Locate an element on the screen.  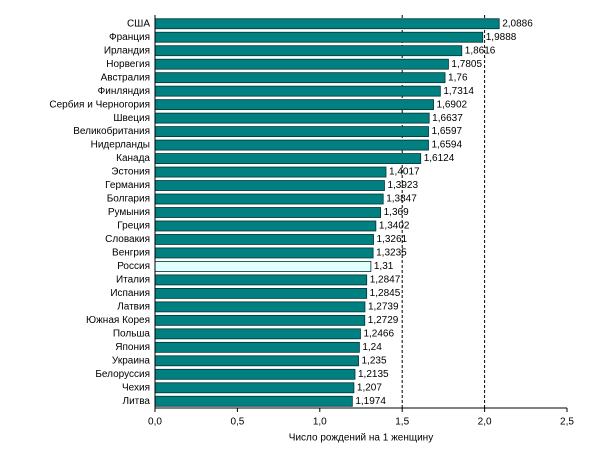
data-label: 1,2845 is located at coordinates (385, 293).